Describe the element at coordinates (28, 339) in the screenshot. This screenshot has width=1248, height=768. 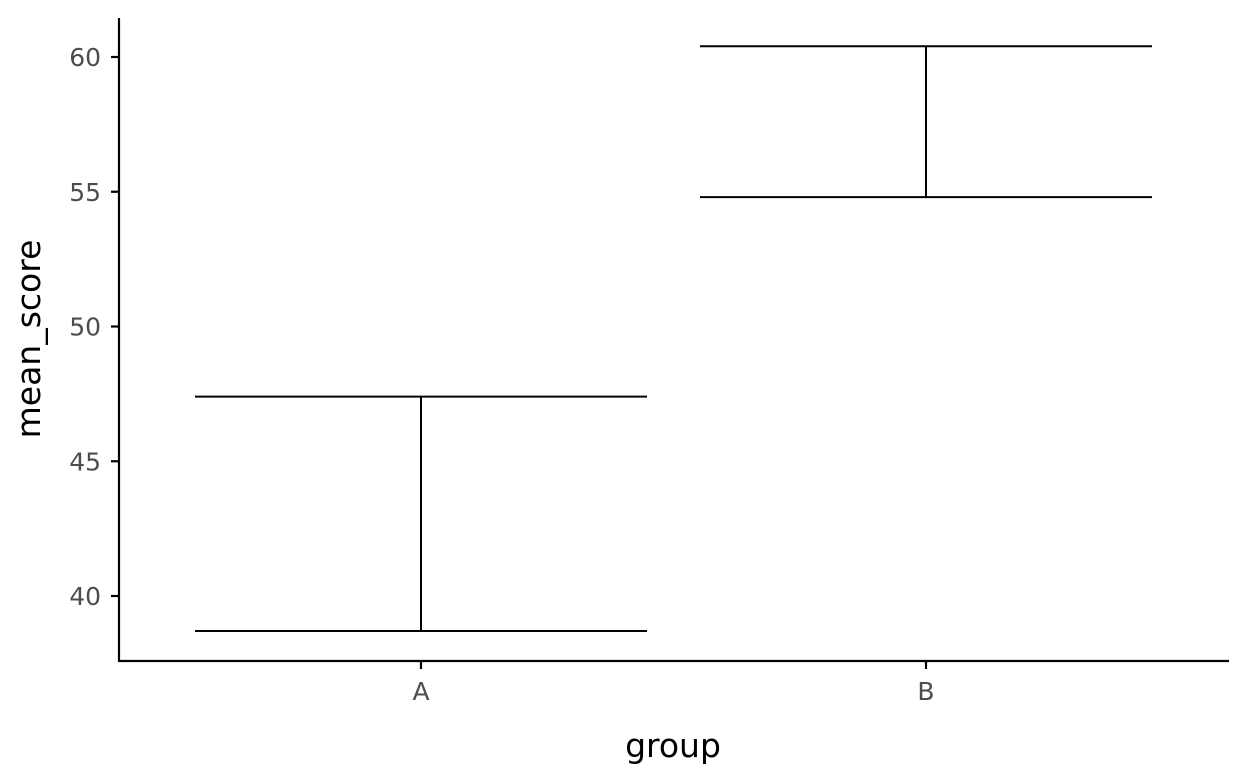
I see `y-axis-title: mean_score` at that location.